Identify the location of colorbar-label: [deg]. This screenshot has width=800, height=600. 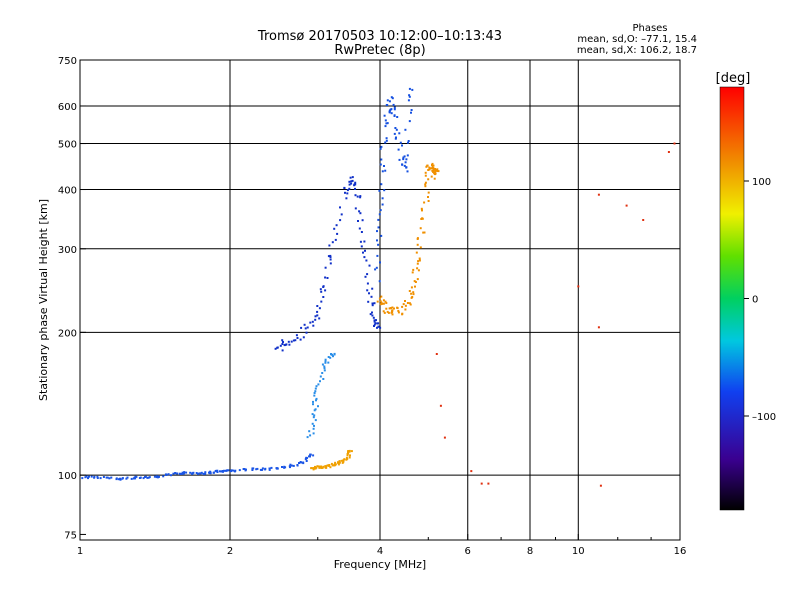
(733, 78).